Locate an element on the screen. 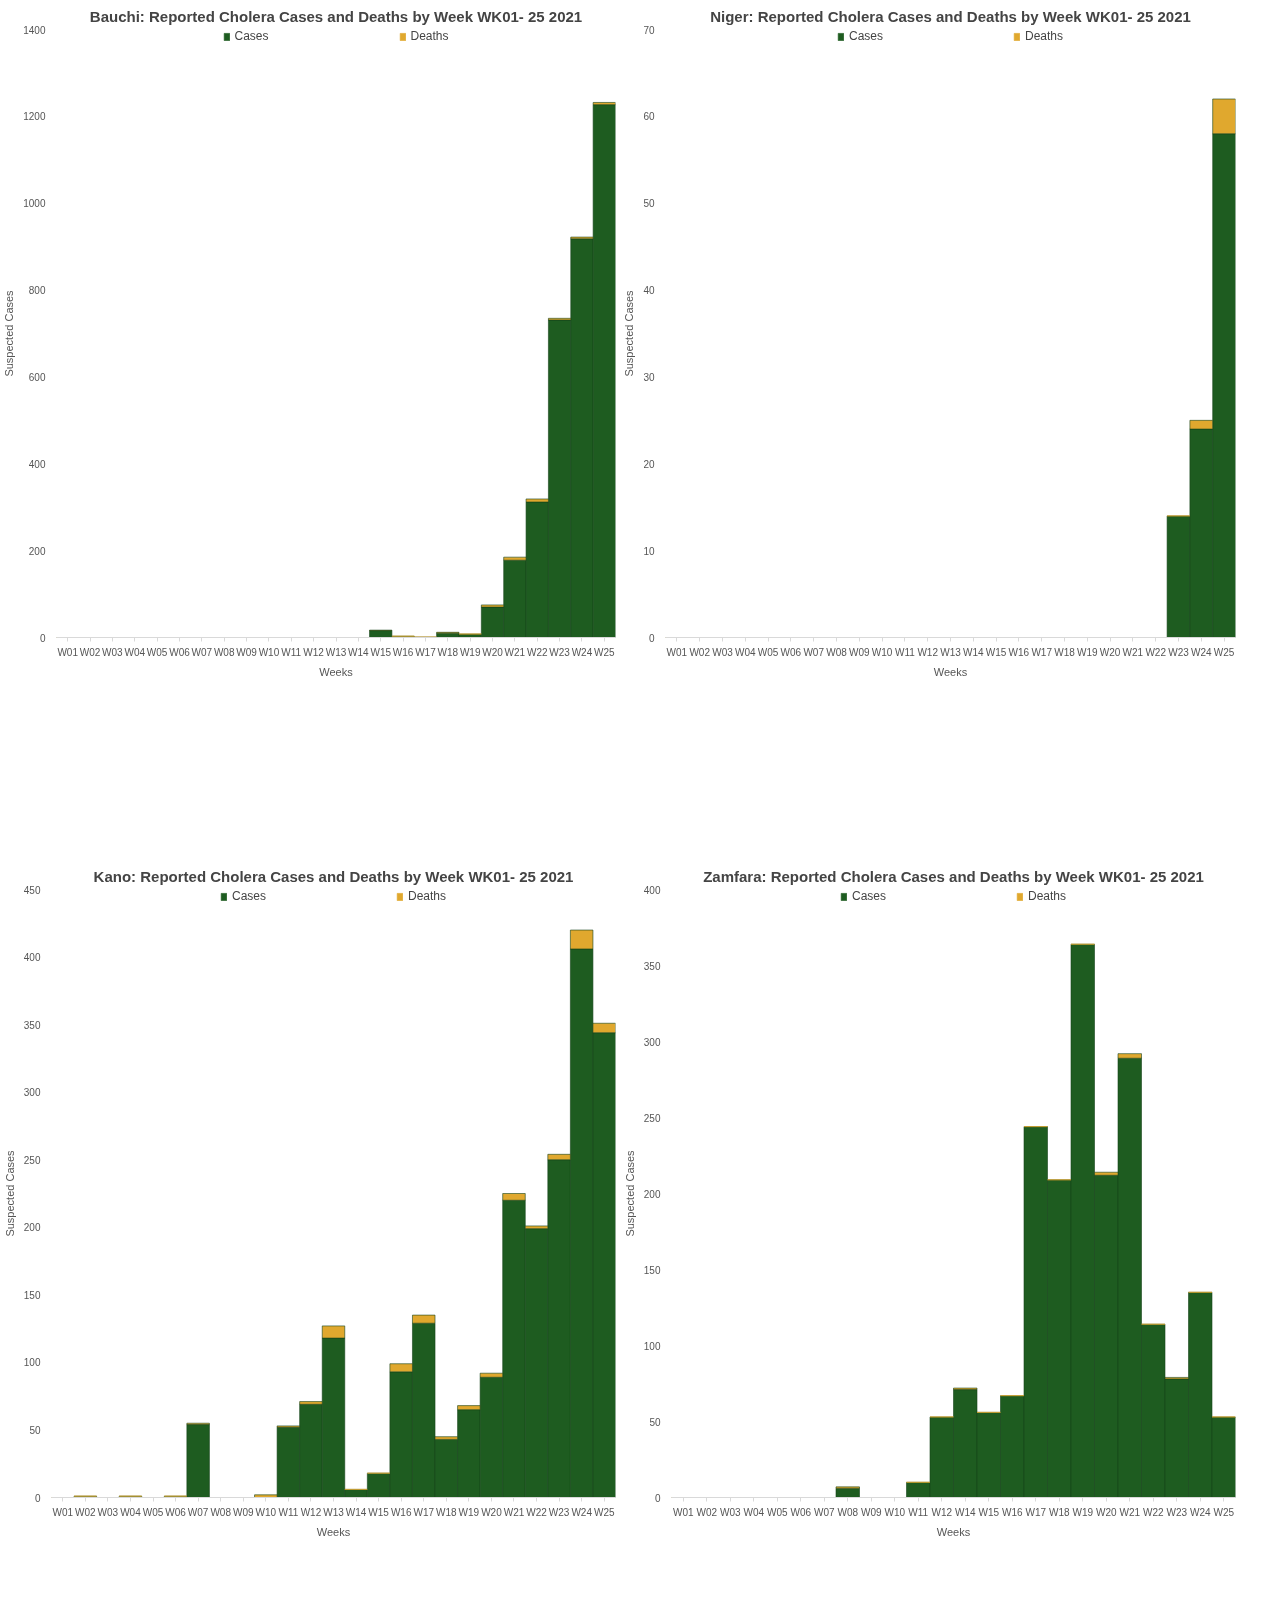  y-tick-label: 60 is located at coordinates (649, 117).